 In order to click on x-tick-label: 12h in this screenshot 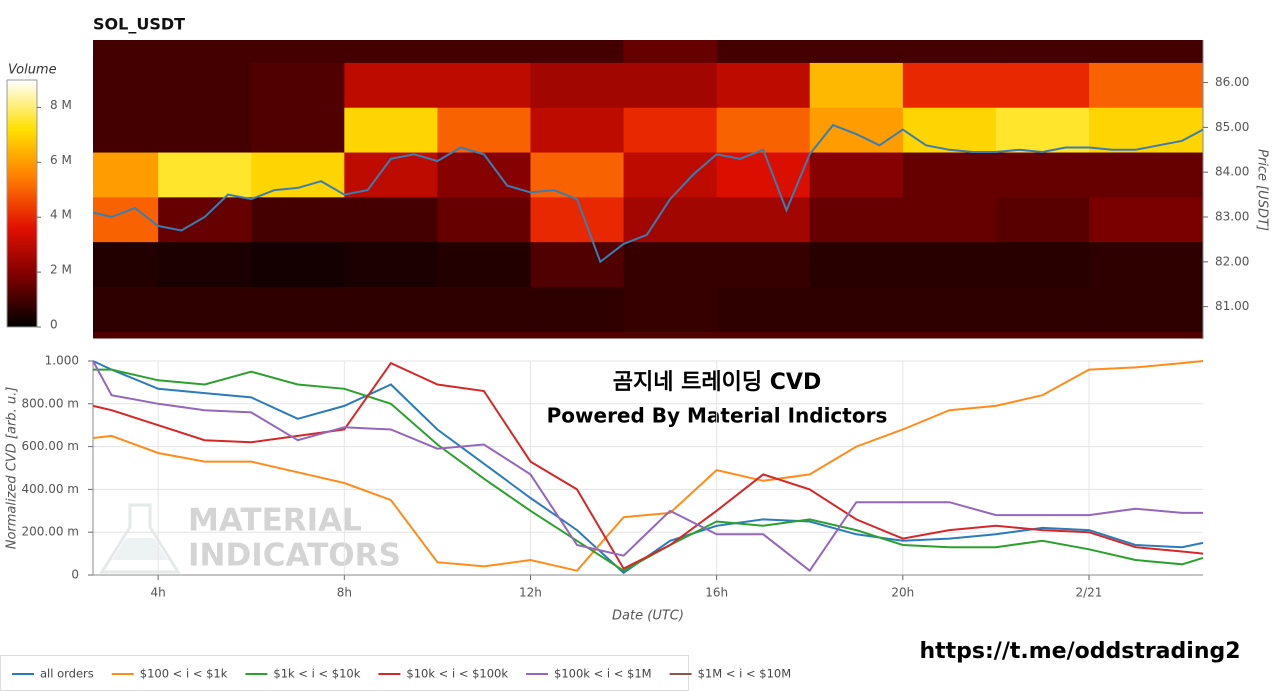, I will do `click(530, 593)`.